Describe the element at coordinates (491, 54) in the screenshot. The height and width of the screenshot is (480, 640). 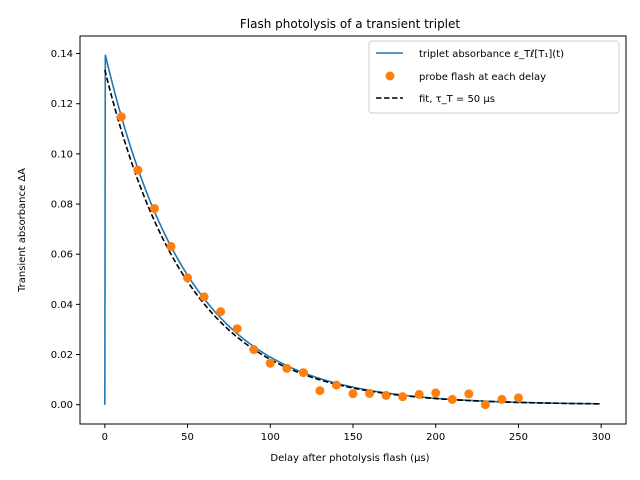
I see `legend-label: triplet absorbance ε_Tℓ[T₁](t)` at that location.